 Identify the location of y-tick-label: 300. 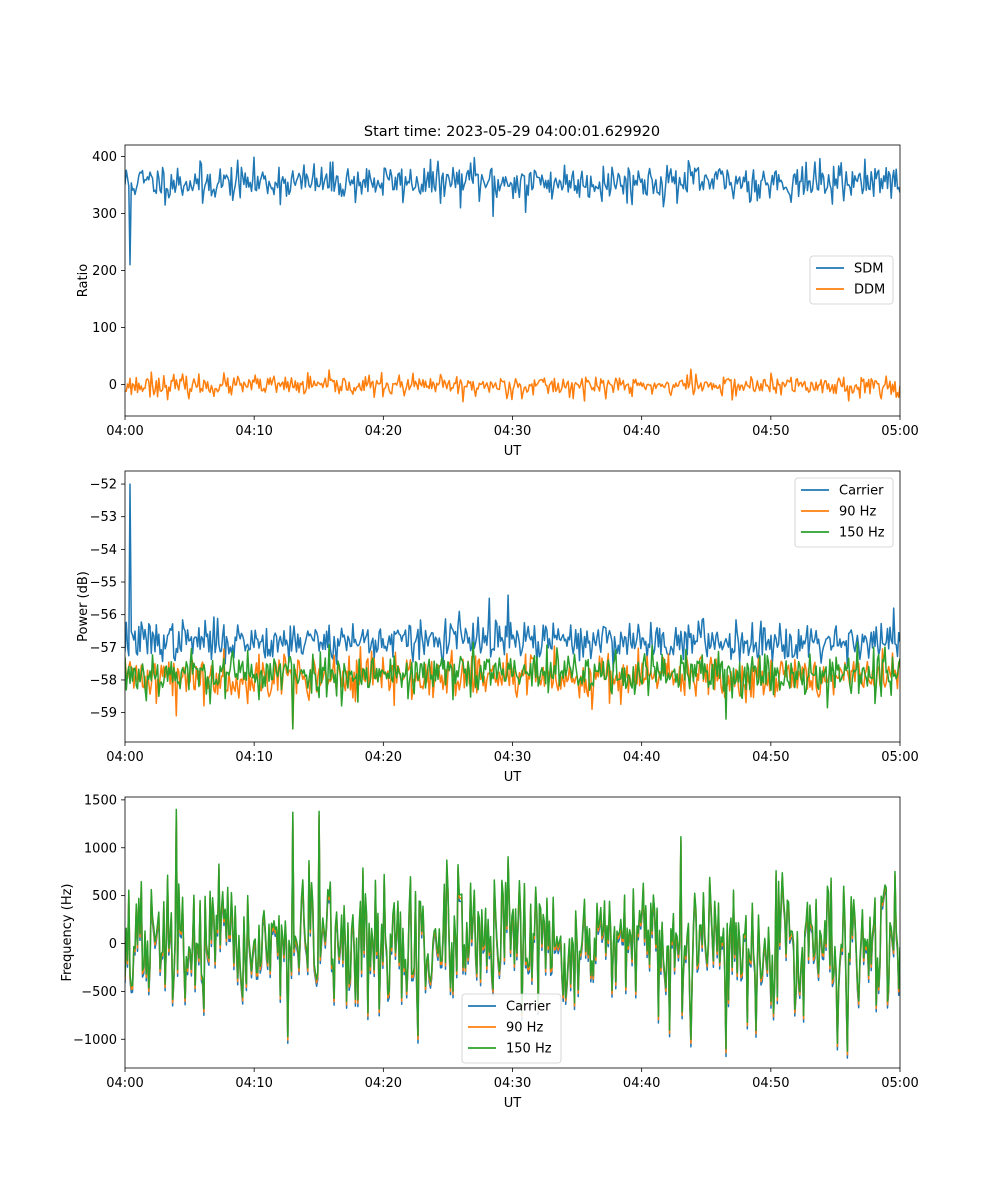
(104, 214).